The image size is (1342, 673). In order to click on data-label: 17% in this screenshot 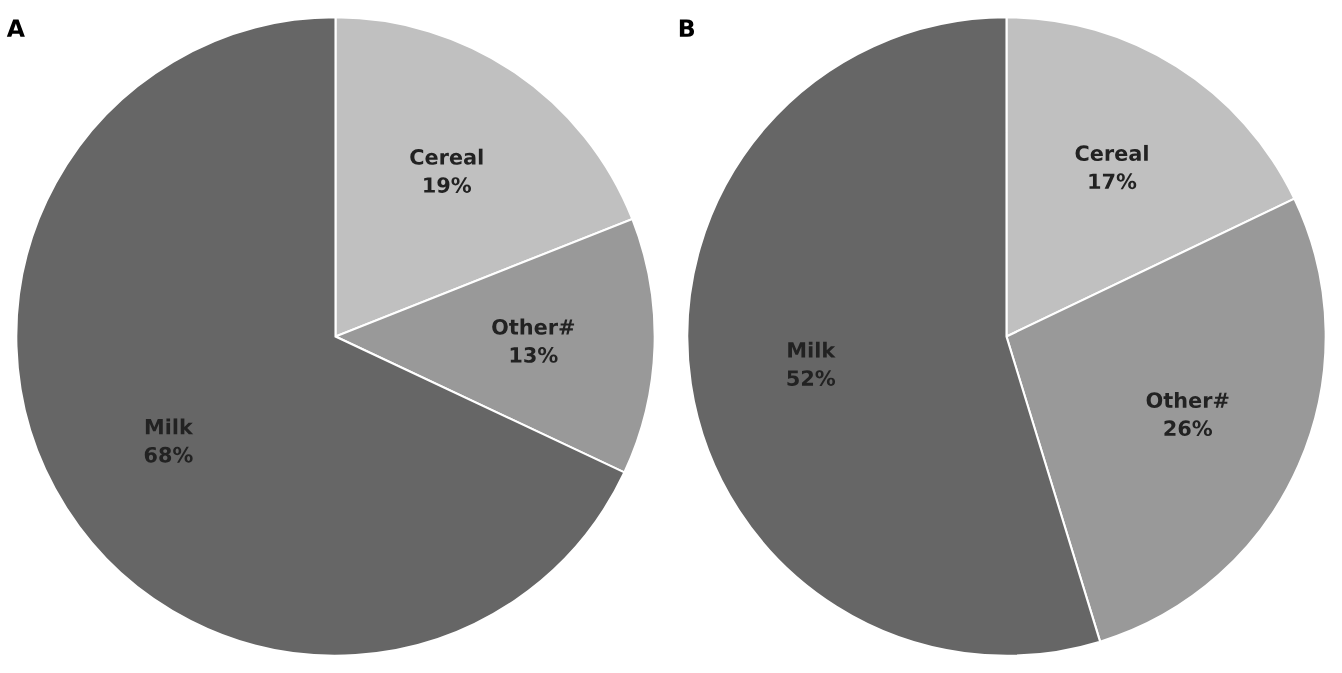, I will do `click(1113, 181)`.